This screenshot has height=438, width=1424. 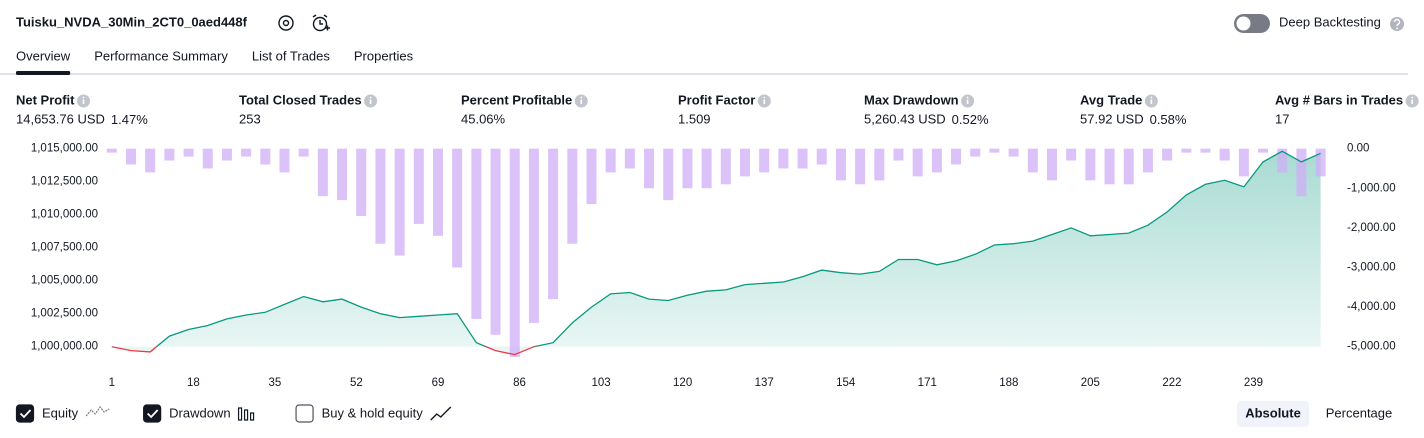 I want to click on y2-tick-label: -4,000.00, so click(x=1371, y=307).